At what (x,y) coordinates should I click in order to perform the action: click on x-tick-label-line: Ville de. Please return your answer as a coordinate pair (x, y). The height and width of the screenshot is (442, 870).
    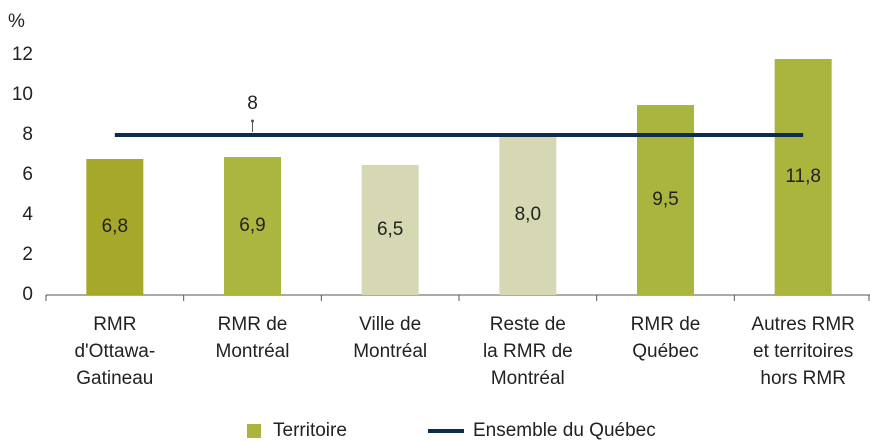
    Looking at the image, I should click on (390, 324).